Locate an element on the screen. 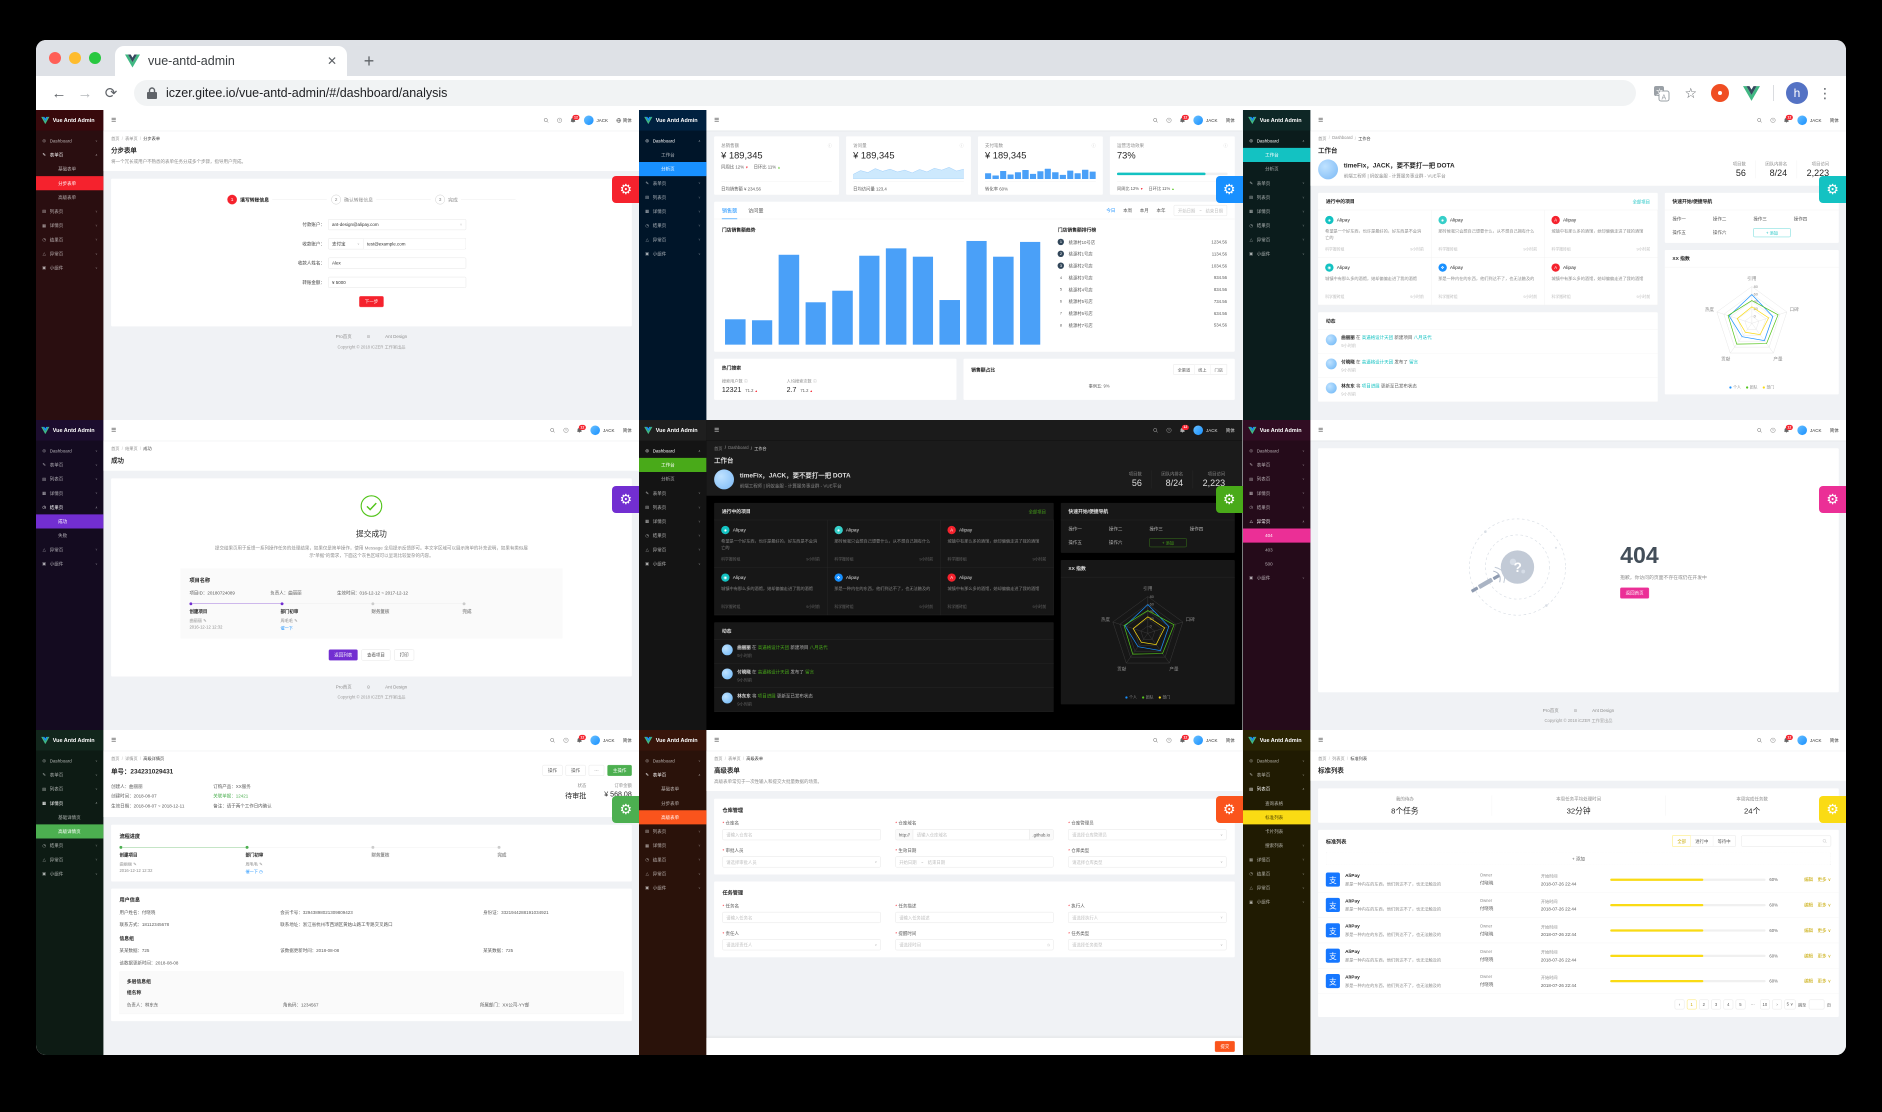 The width and height of the screenshot is (1882, 1112). breadcrumb-item: 详情页 is located at coordinates (128, 758).